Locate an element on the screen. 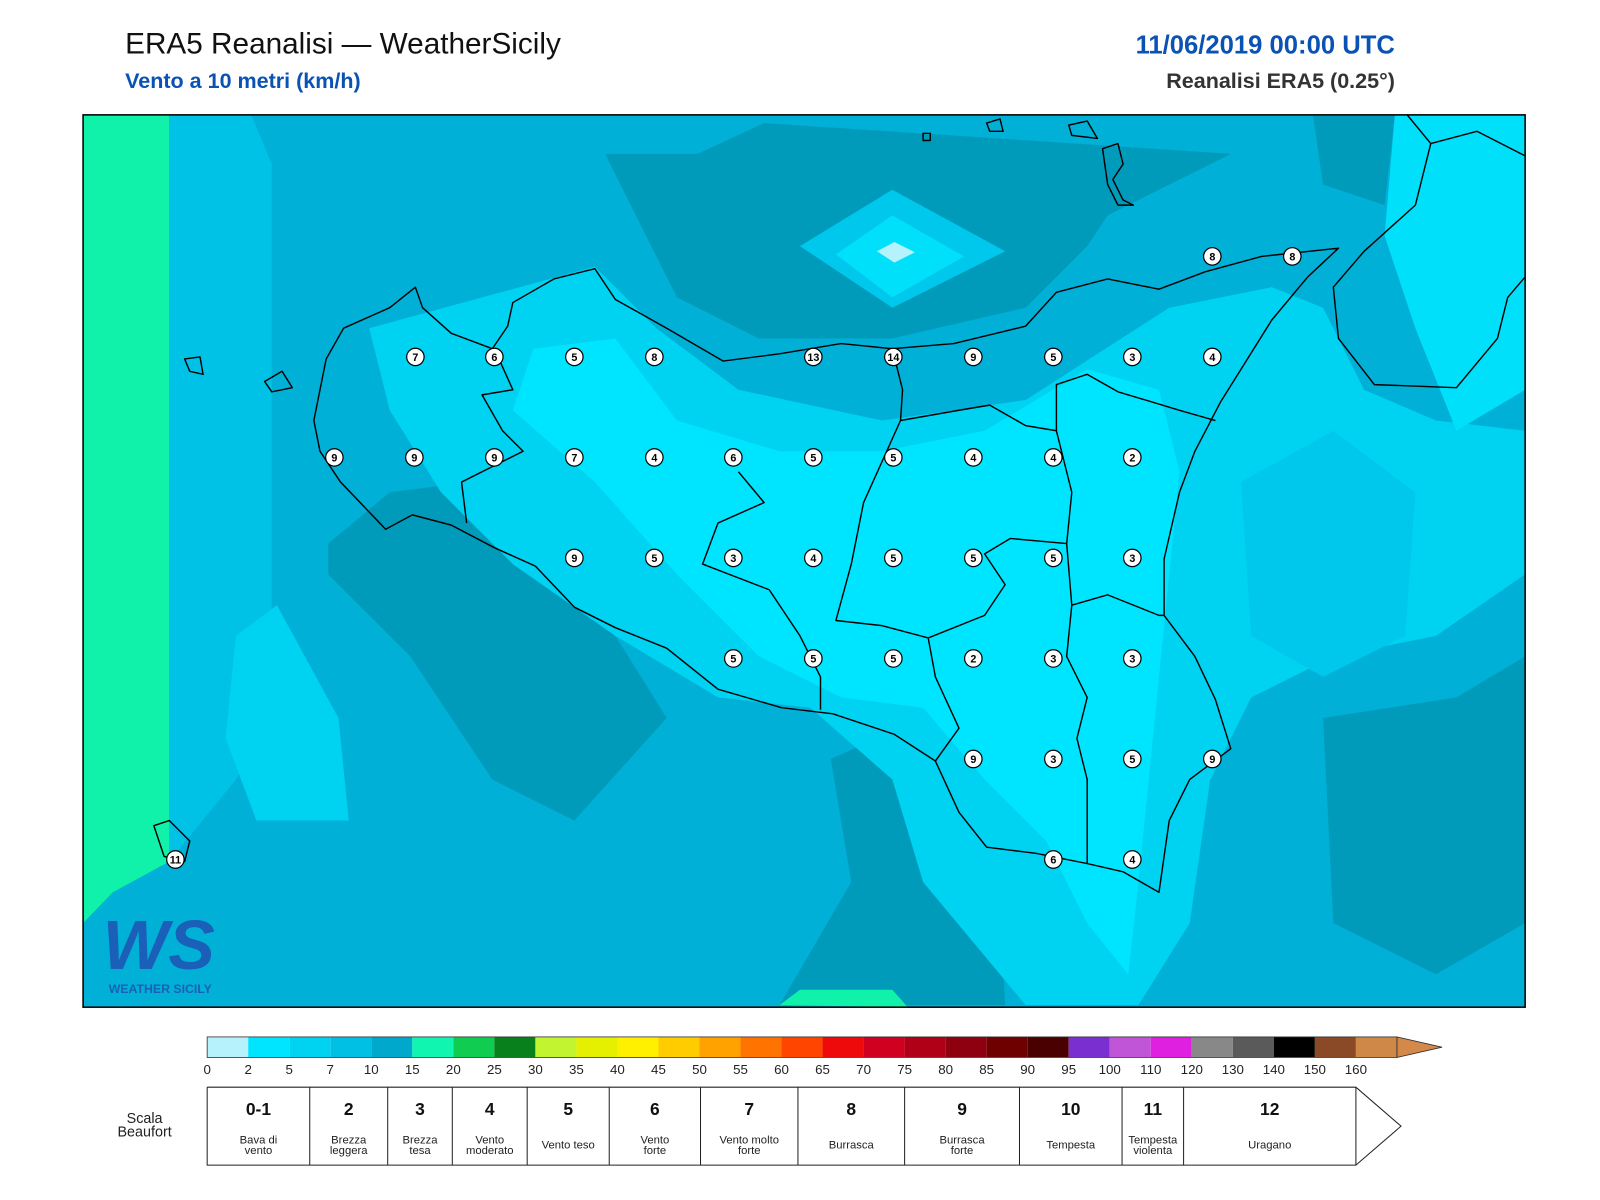 The width and height of the screenshot is (1600, 1200). colorbar-tick-label: 30 is located at coordinates (535, 1069).